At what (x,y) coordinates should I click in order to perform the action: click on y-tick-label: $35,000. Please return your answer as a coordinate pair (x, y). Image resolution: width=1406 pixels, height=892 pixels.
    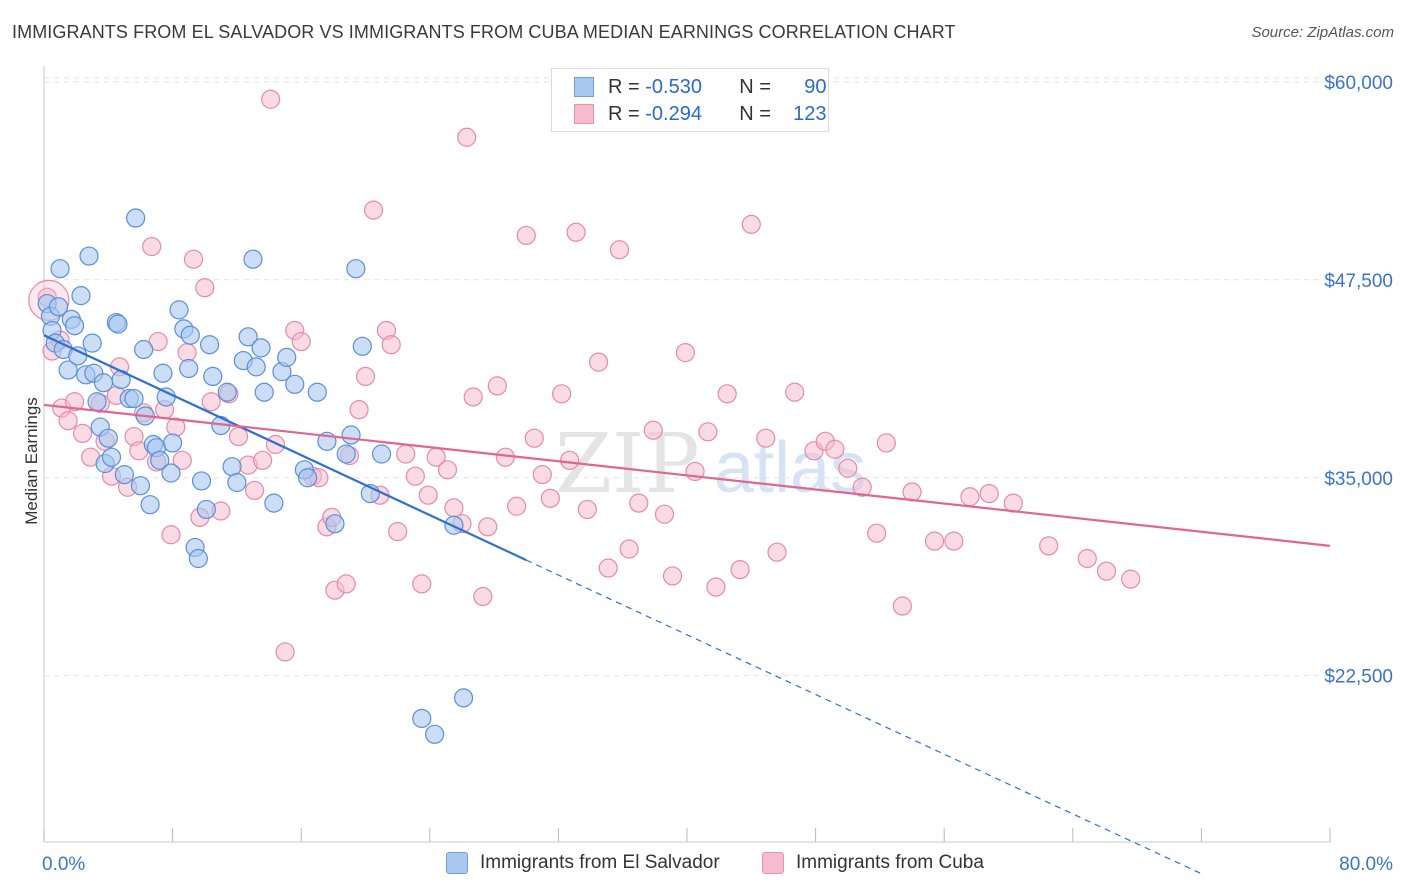
    Looking at the image, I should click on (1358, 479).